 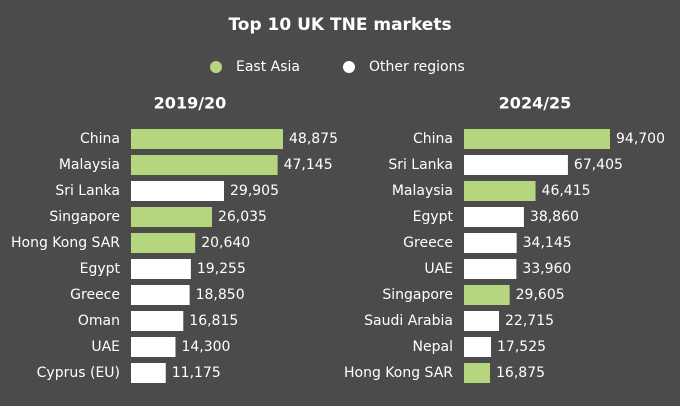 What do you see at coordinates (521, 347) in the screenshot?
I see `value-label: 17,525` at bounding box center [521, 347].